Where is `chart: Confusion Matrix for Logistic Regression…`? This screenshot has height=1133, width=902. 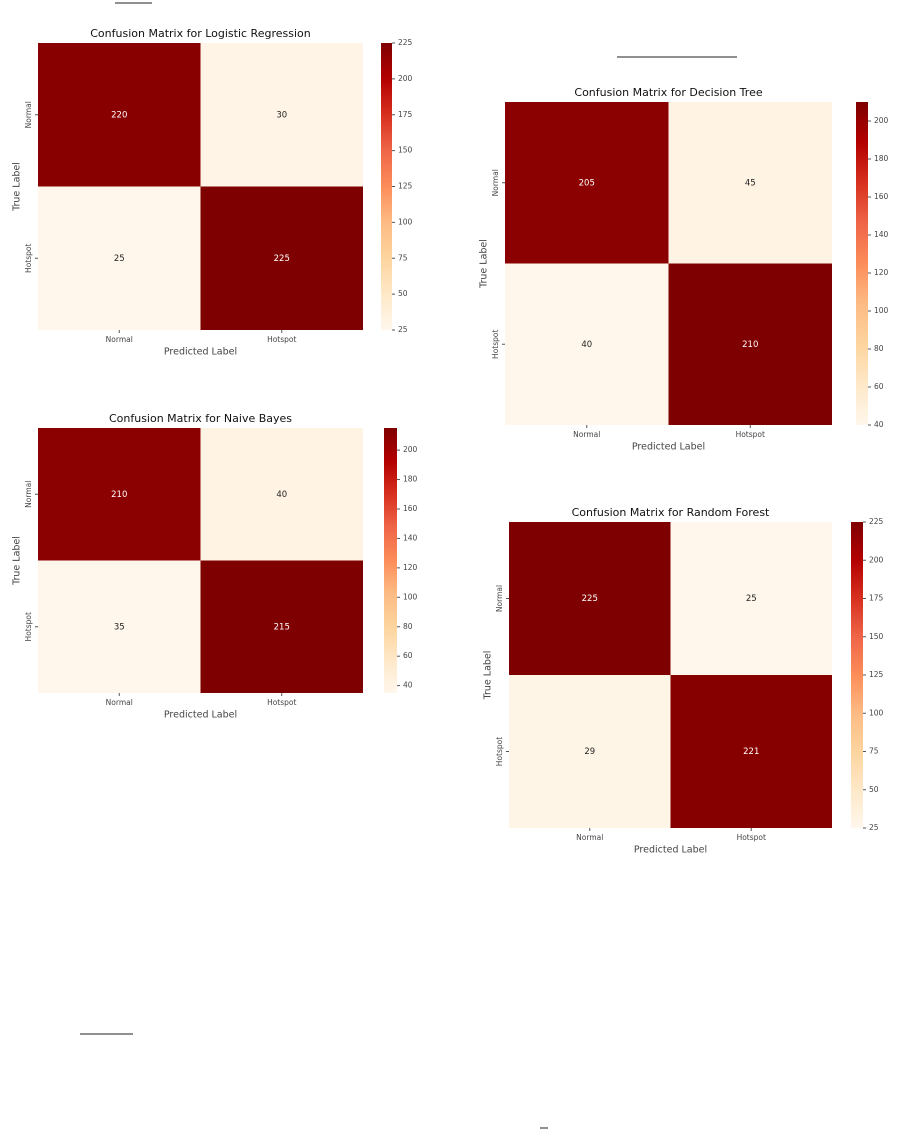 chart: Confusion Matrix for Logistic Regression… is located at coordinates (212, 192).